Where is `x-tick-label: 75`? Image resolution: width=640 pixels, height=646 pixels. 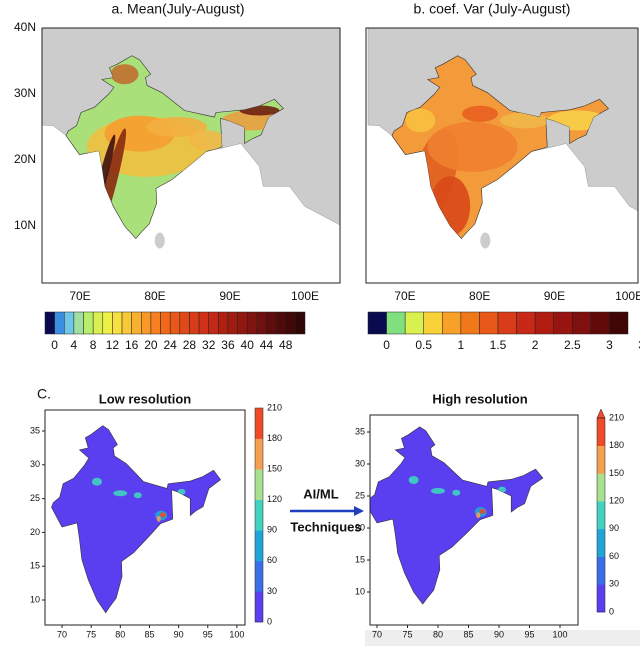
x-tick-label: 75 is located at coordinates (91, 634).